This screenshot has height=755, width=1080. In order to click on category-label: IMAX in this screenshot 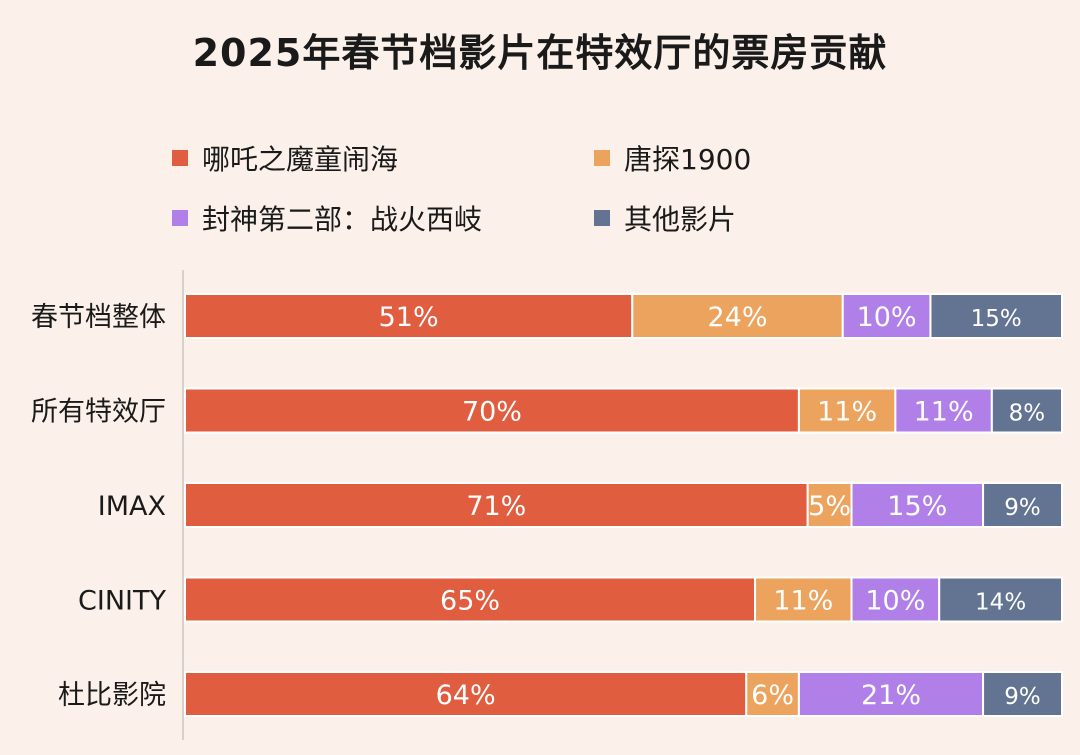, I will do `click(132, 506)`.